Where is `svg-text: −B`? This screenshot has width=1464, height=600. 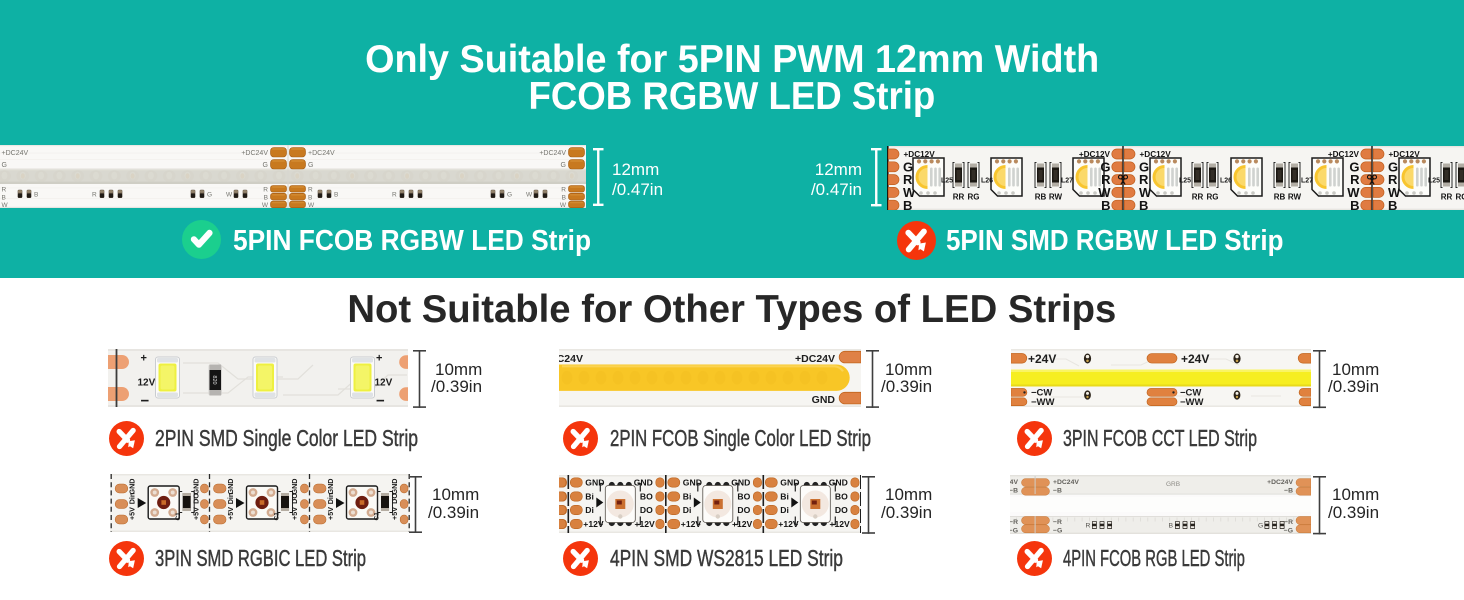
svg-text: −B is located at coordinates (1288, 491).